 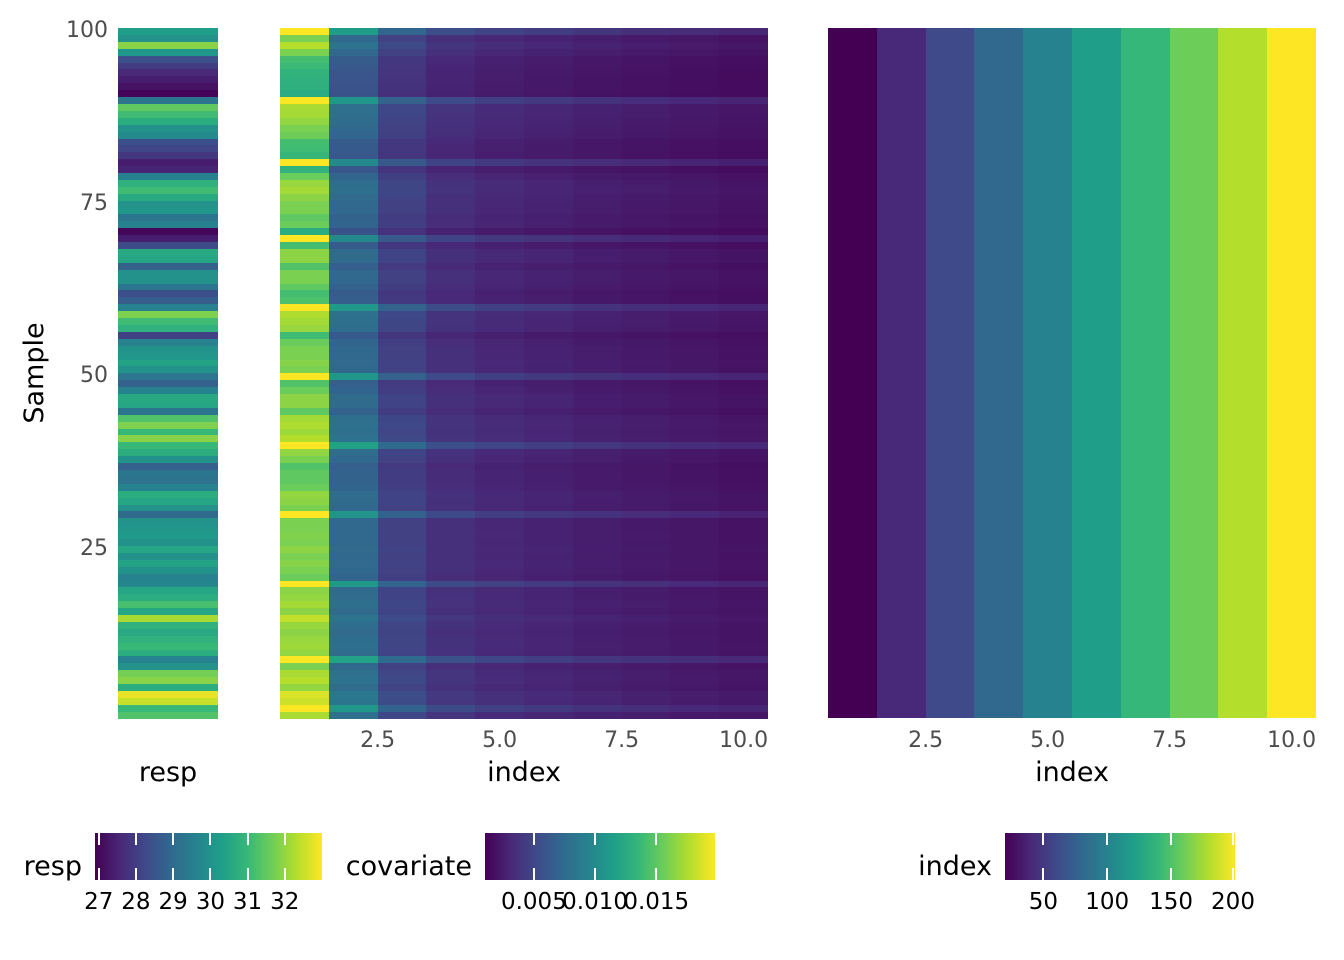 I want to click on x-tick-label: 10.0, so click(x=744, y=740).